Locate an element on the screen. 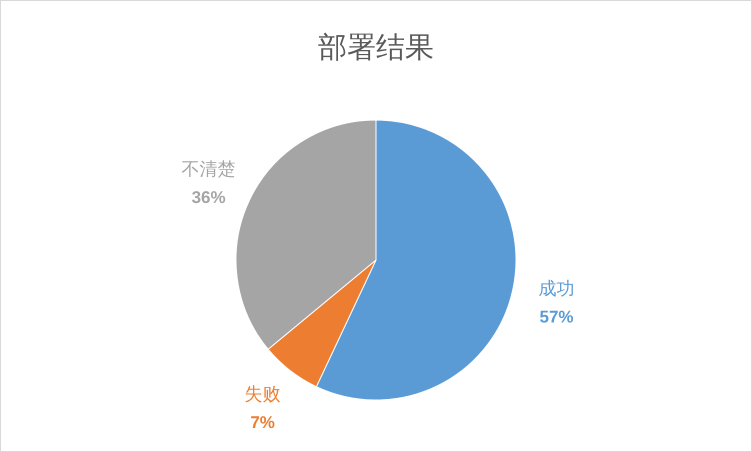 This screenshot has height=452, width=752. slice-label: 成功 is located at coordinates (556, 288).